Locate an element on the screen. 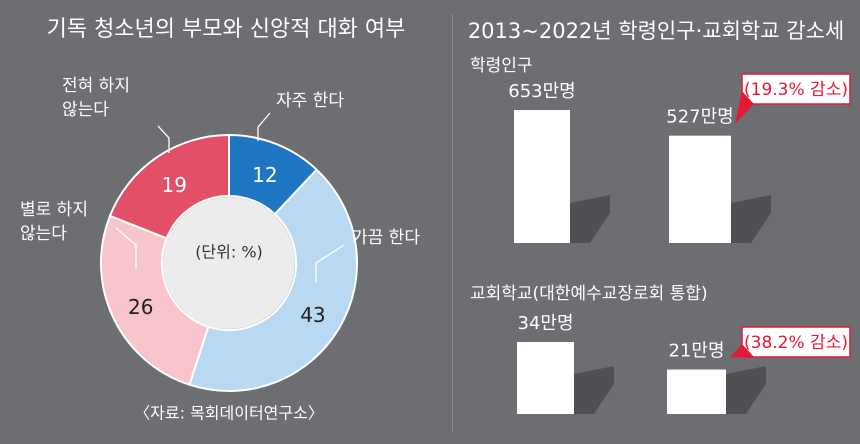 This screenshot has width=860, height=444. pie-label-3-line2: 않는다 is located at coordinates (43, 234).